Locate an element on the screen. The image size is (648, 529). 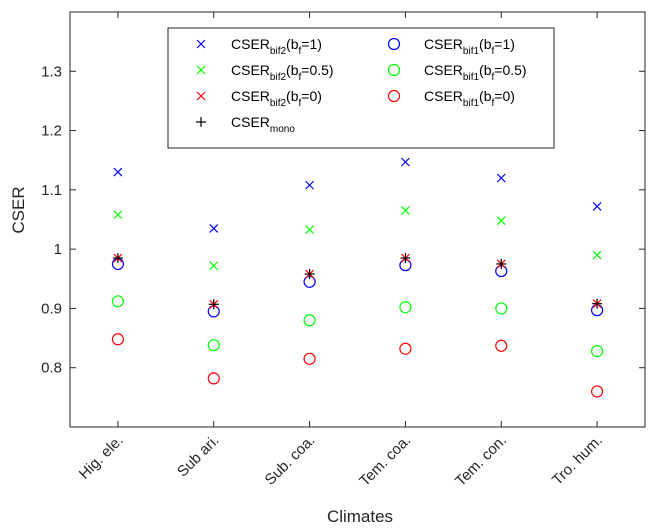
legend-entry: CSERbif1(bf=0) is located at coordinates (451, 98).